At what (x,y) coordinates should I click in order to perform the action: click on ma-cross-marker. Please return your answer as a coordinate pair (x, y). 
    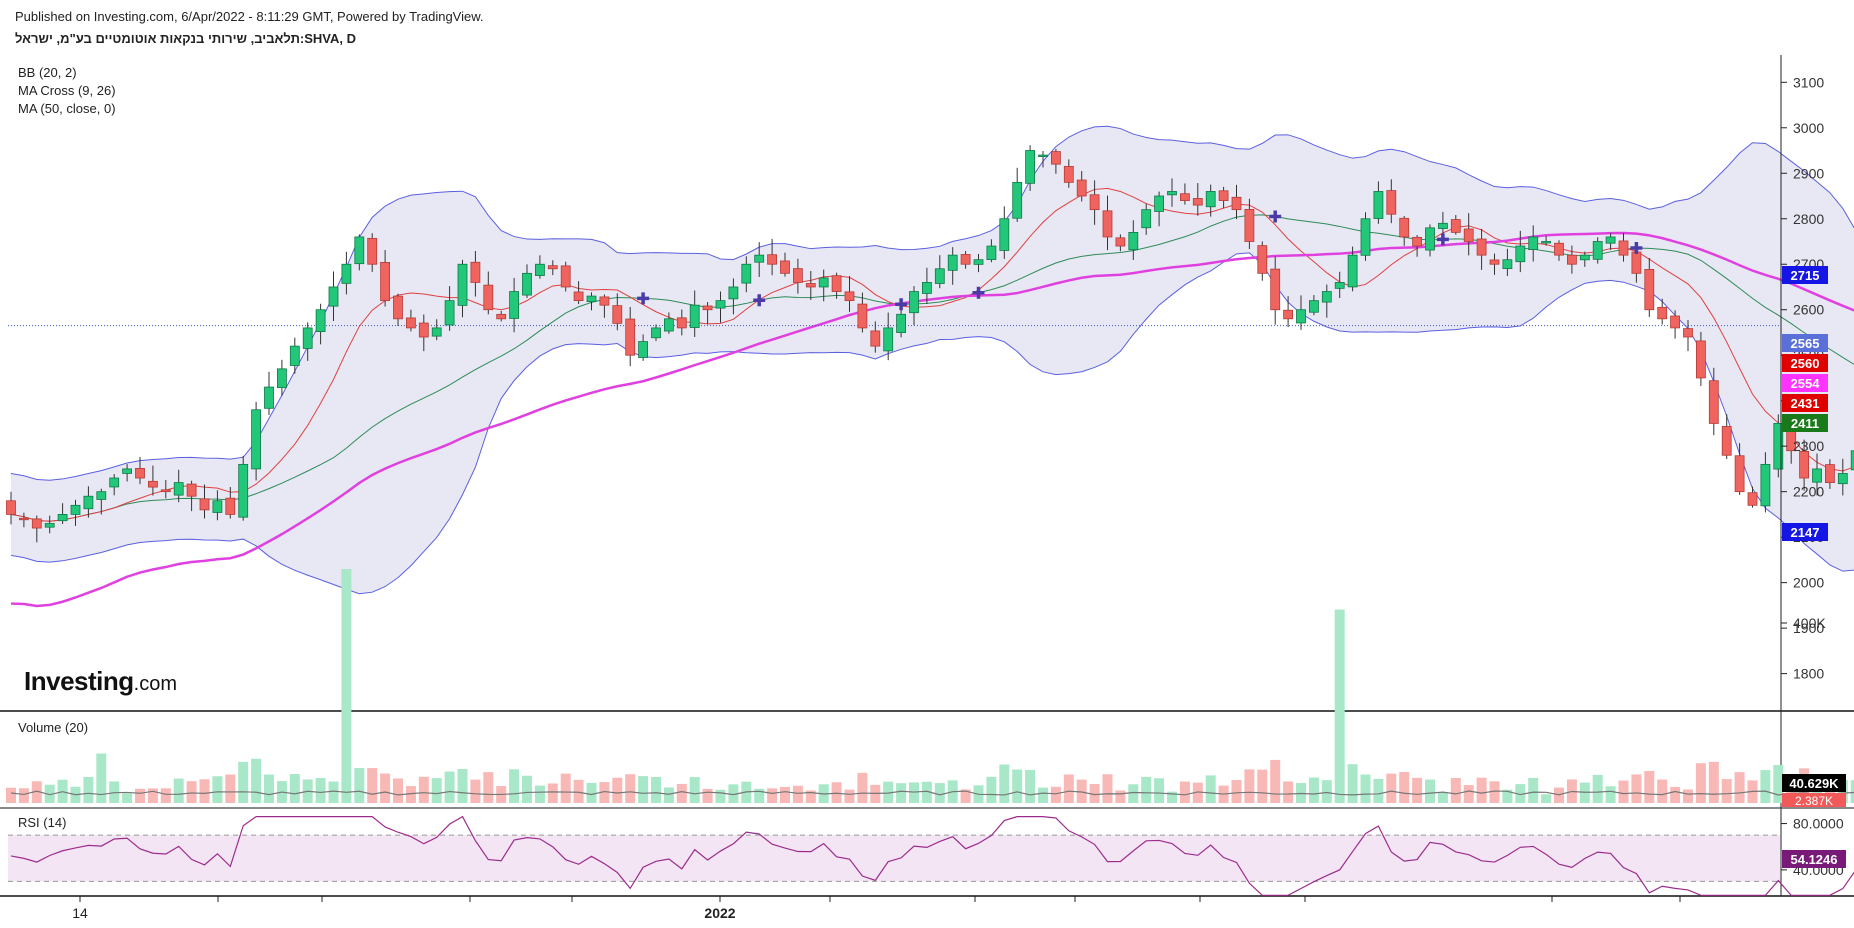
    Looking at the image, I should click on (1636, 247).